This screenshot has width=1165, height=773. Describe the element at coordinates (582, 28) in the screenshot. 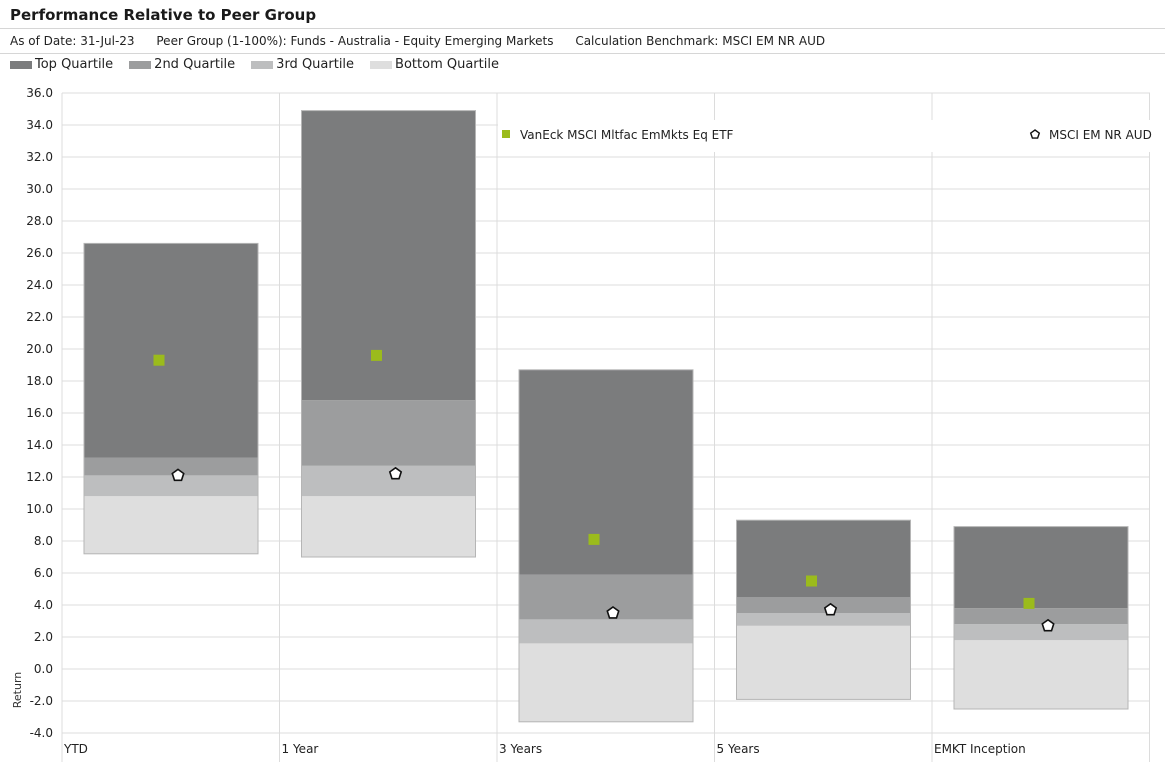

I see `title-divider` at that location.